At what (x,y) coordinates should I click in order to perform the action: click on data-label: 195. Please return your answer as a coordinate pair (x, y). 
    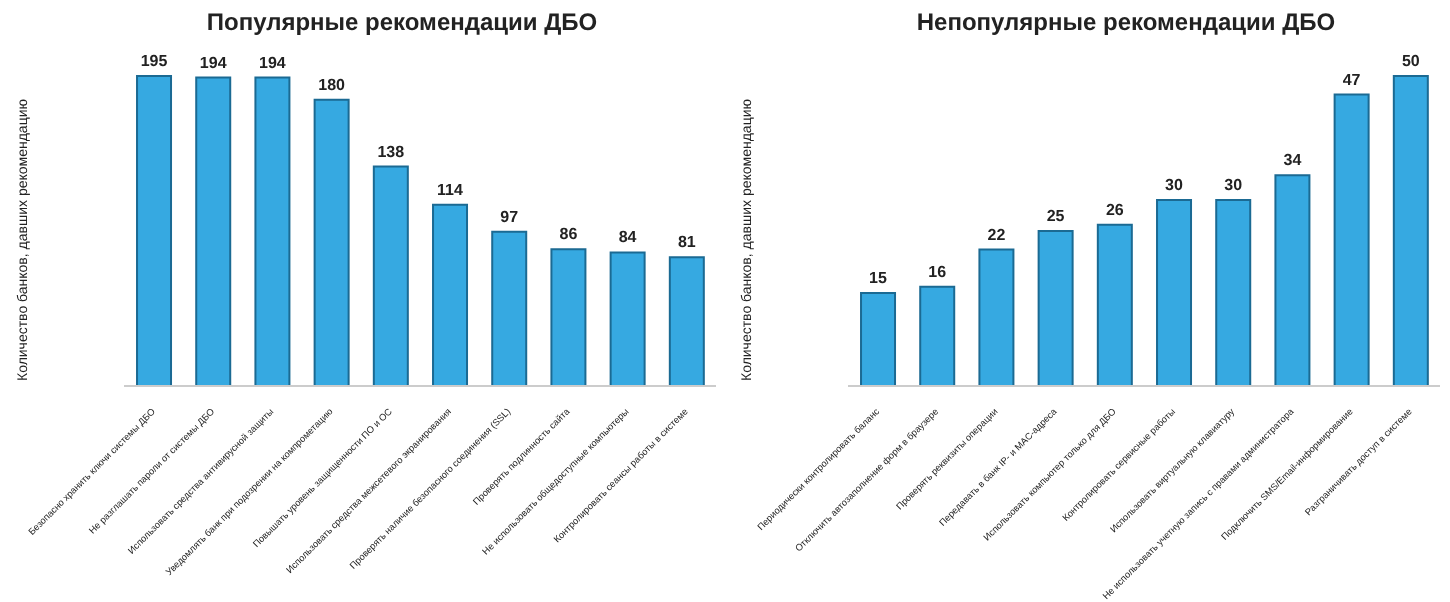
    Looking at the image, I should click on (154, 61).